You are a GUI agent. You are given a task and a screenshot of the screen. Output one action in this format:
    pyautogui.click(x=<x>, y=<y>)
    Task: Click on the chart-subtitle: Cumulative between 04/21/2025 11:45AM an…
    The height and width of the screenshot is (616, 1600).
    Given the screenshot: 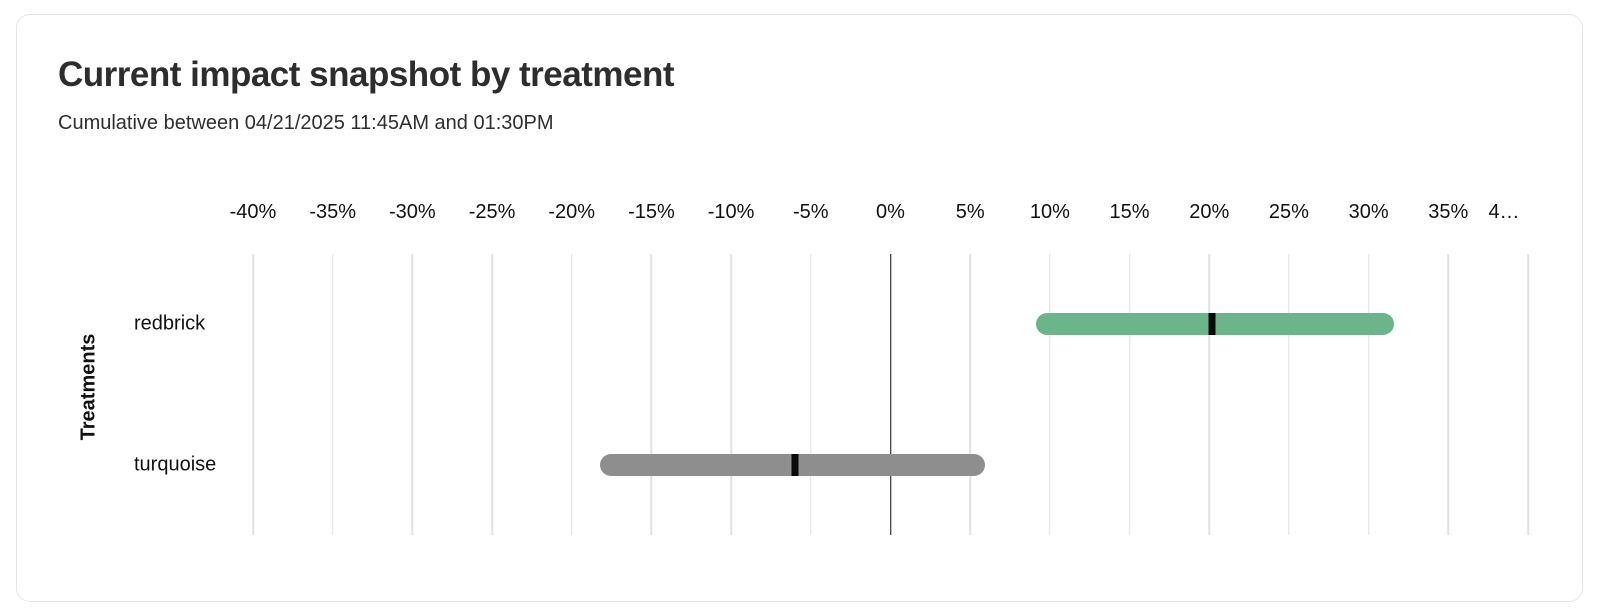 What is the action you would take?
    pyautogui.click(x=306, y=123)
    